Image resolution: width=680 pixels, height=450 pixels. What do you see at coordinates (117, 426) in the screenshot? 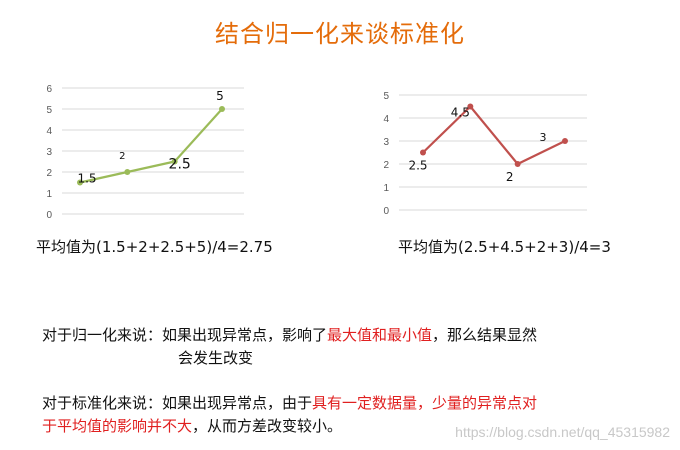
I see `para2-highlight-2: 于平均值的影响并不大` at bounding box center [117, 426].